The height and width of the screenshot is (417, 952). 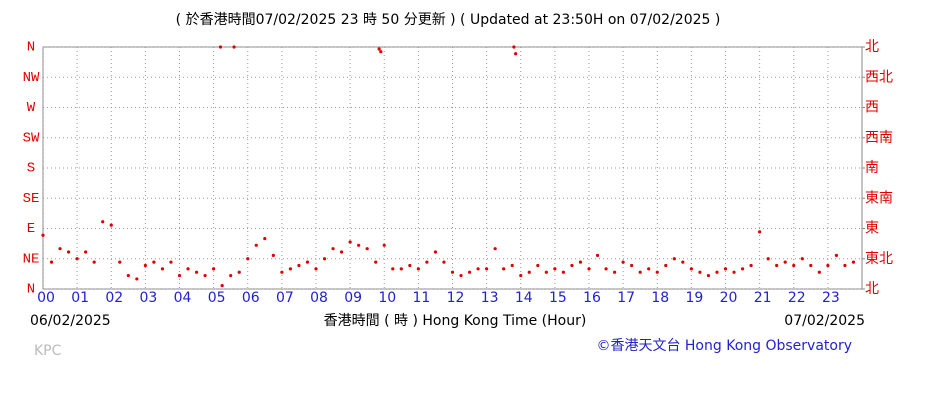 I want to click on x-tick-label: 21, so click(x=763, y=298).